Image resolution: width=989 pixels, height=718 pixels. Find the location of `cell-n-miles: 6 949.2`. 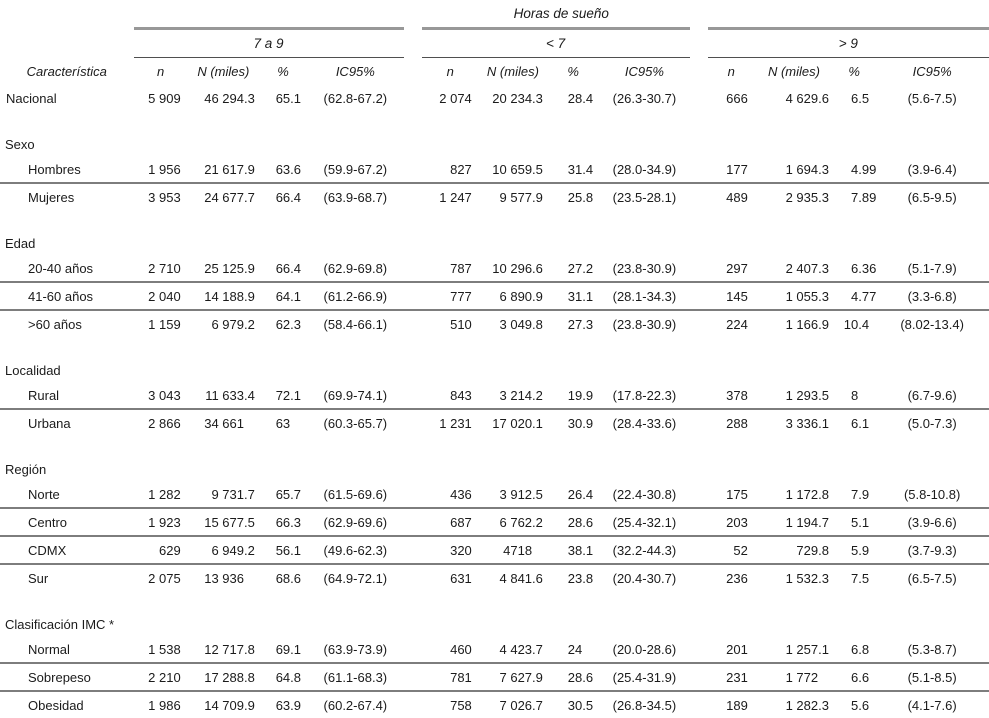

cell-n-miles: 6 949.2 is located at coordinates (223, 549).